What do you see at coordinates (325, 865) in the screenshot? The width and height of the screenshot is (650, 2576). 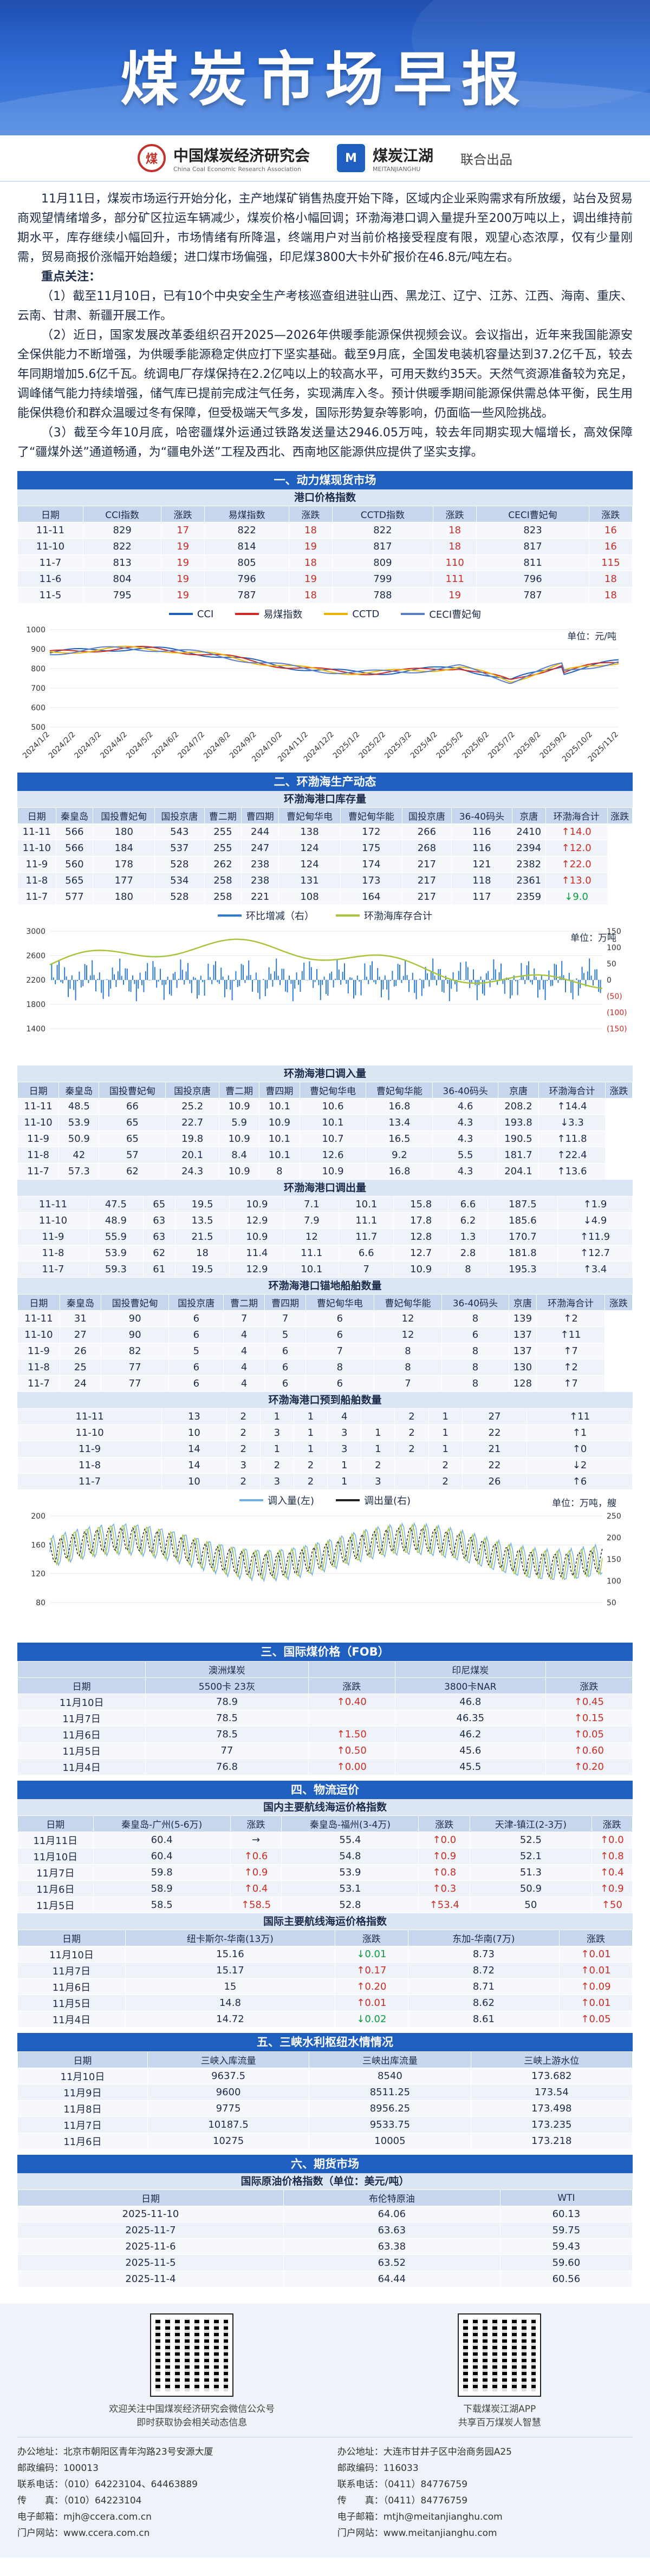 I see `table-row: 11-9 560 178 528 262 238 124 174 217 121 2382 ↑22.0` at bounding box center [325, 865].